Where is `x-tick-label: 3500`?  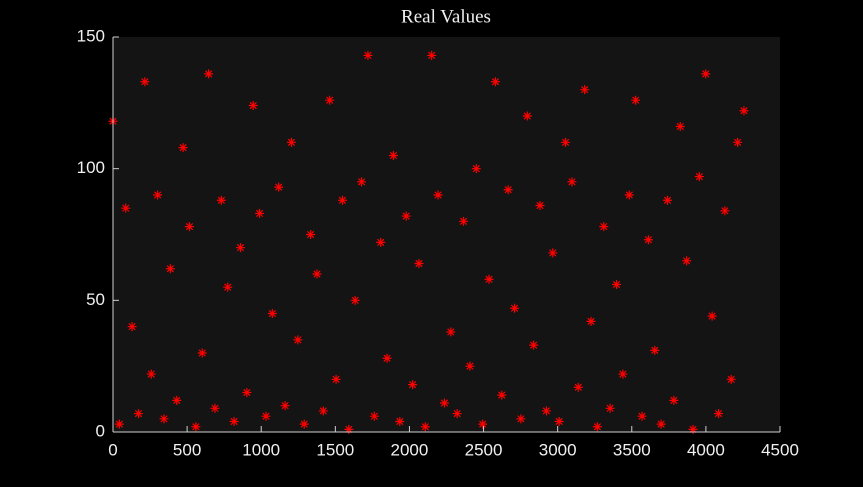 x-tick-label: 3500 is located at coordinates (632, 449).